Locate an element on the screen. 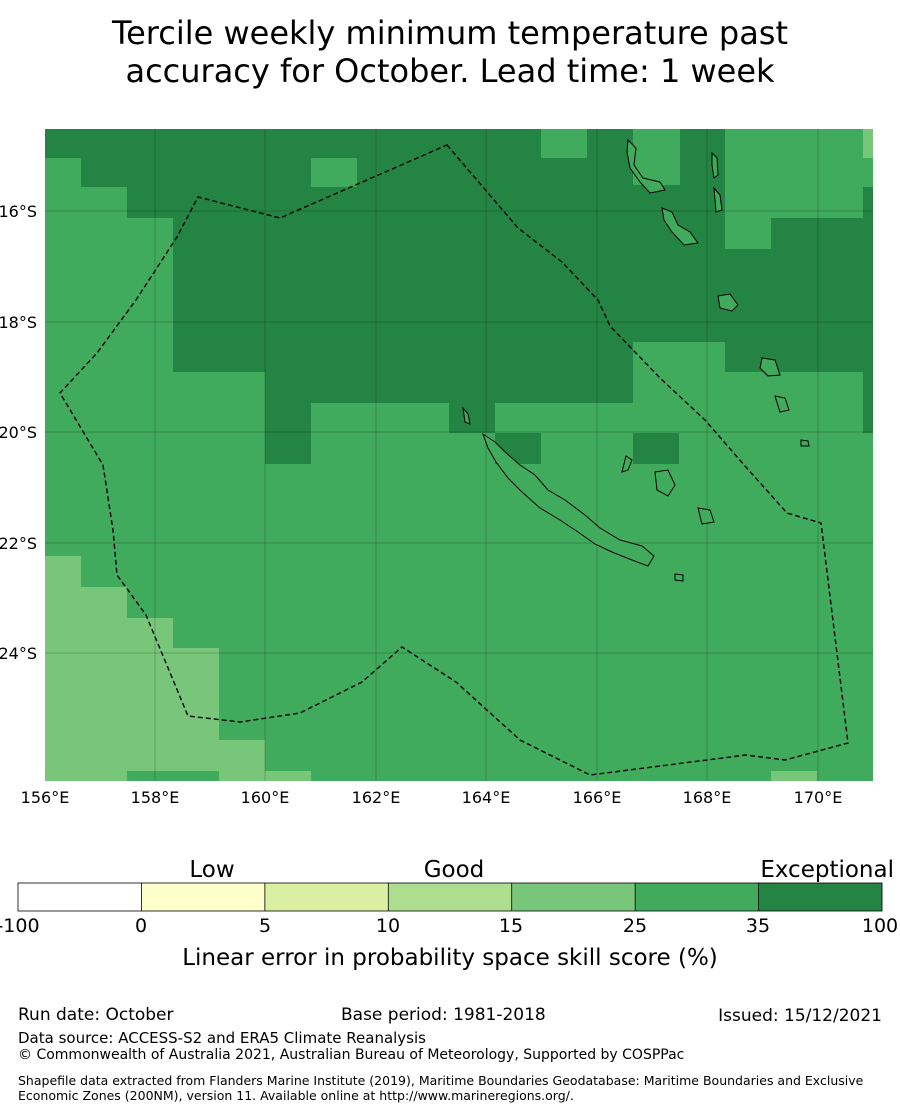  lat-tick-label: 22°S is located at coordinates (18, 543).